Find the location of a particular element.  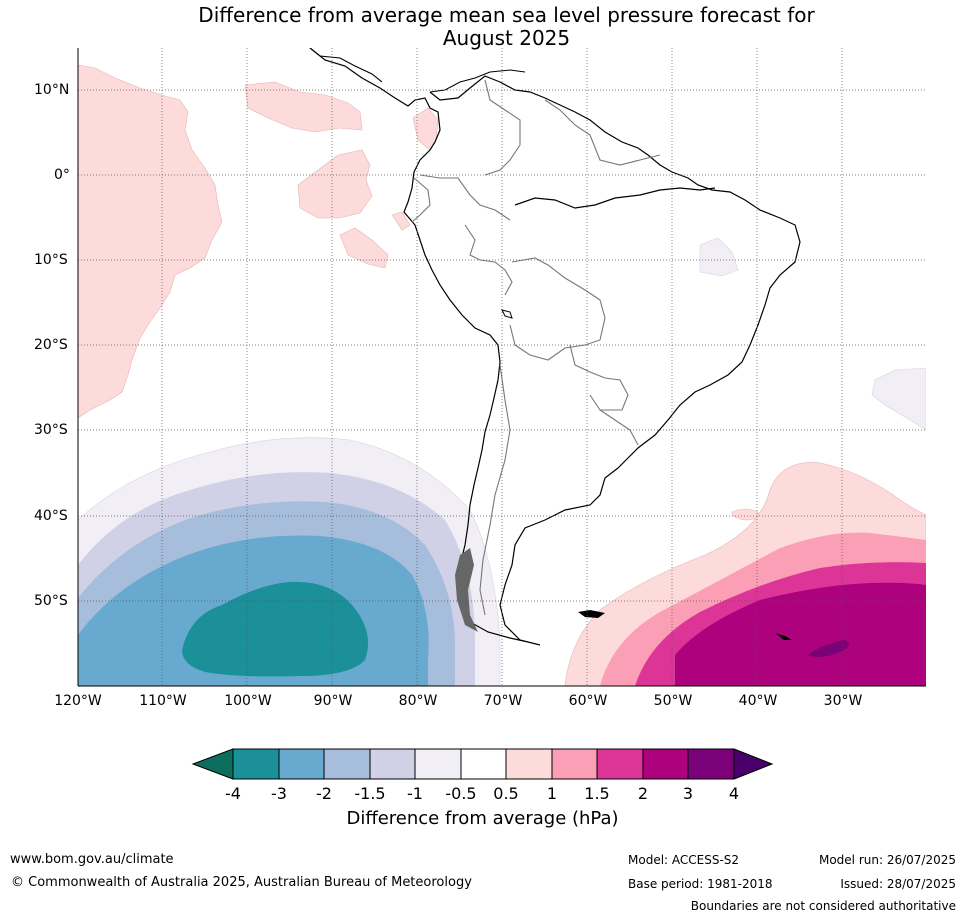

anomaly-region-south-atlantic-east is located at coordinates (898, 399).